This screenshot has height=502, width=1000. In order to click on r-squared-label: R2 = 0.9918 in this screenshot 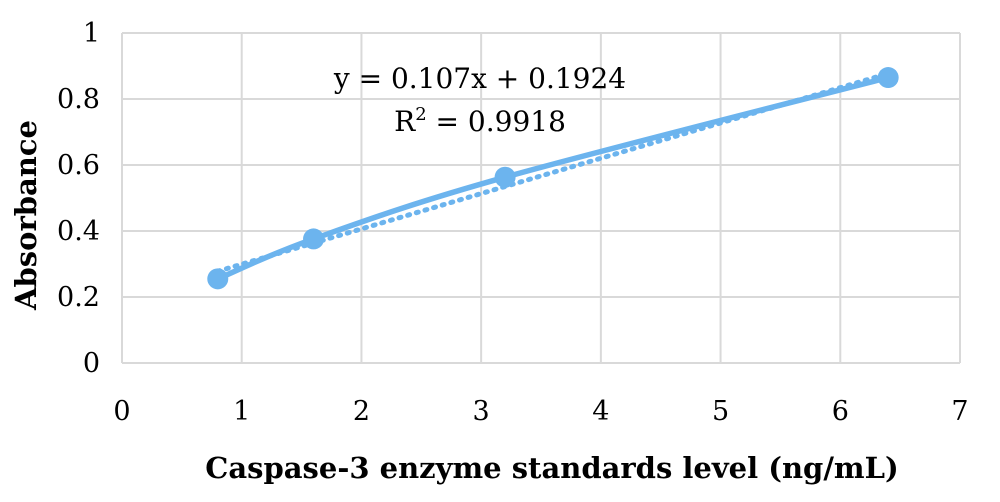, I will do `click(480, 121)`.